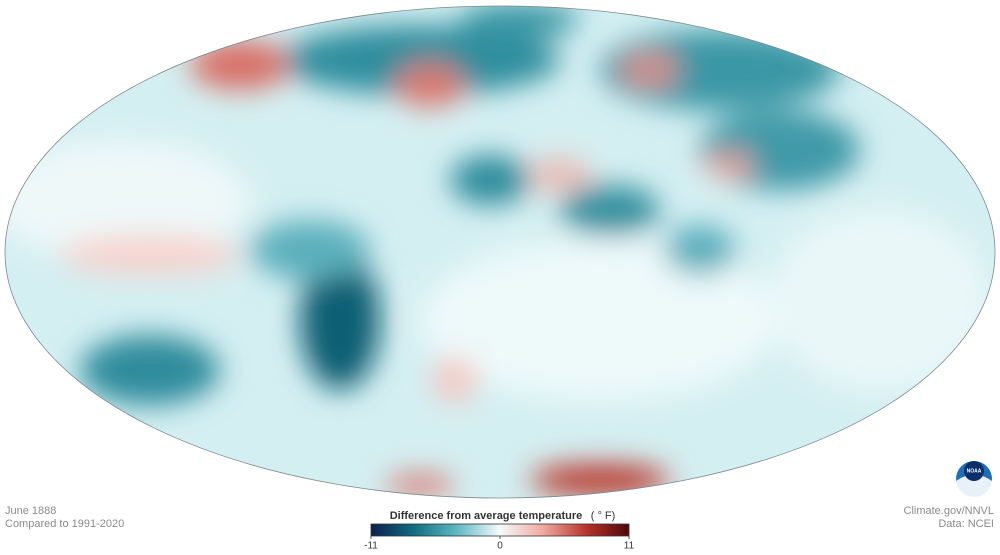  What do you see at coordinates (64, 524) in the screenshot?
I see `map-subtitle: Compared to 1991-2020` at bounding box center [64, 524].